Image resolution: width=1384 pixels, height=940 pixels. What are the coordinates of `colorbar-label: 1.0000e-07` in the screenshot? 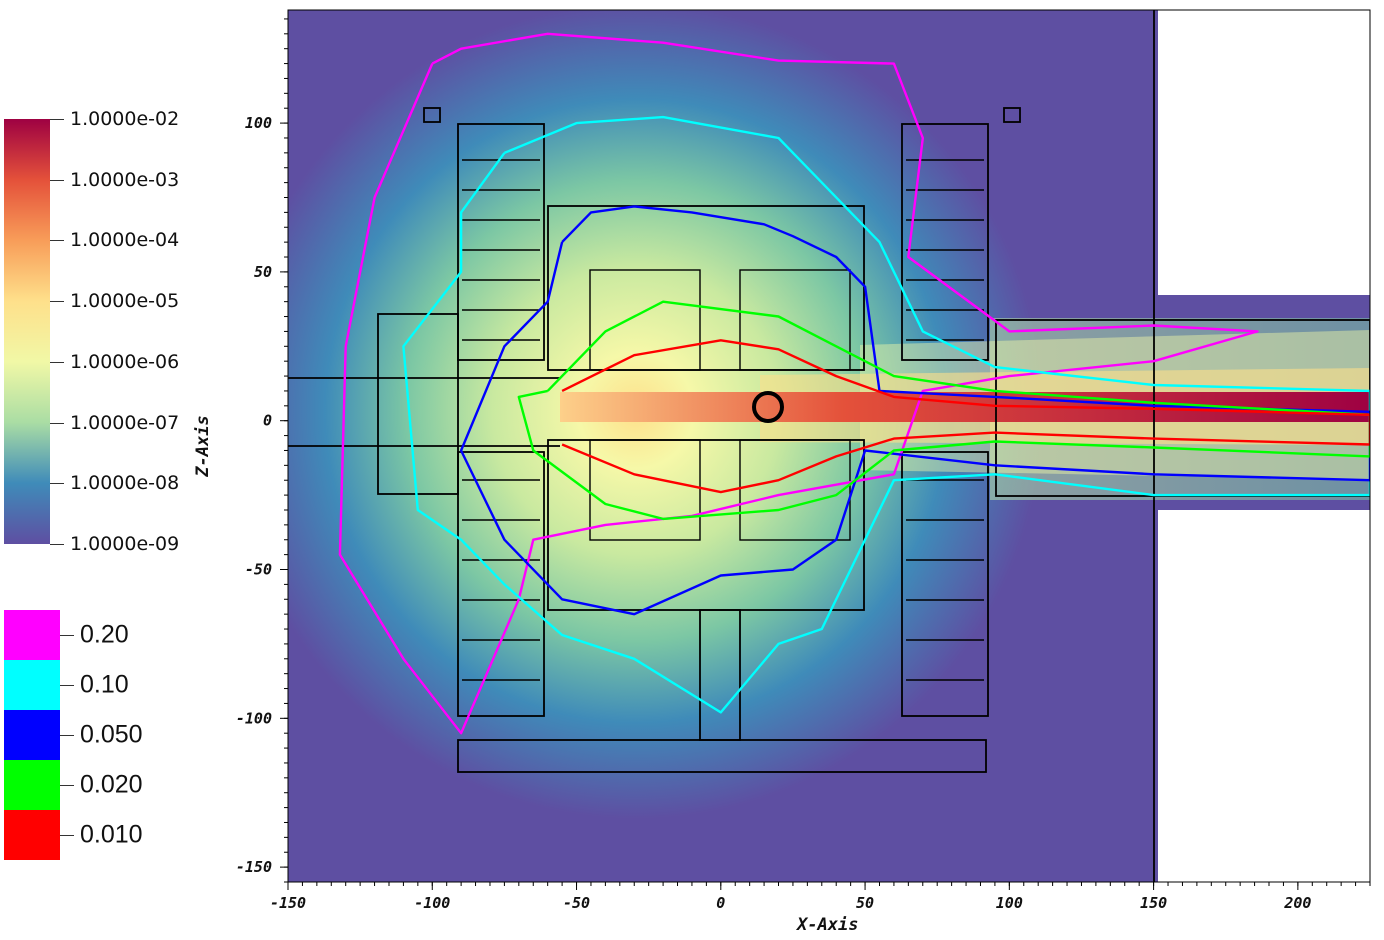 It's located at (125, 422).